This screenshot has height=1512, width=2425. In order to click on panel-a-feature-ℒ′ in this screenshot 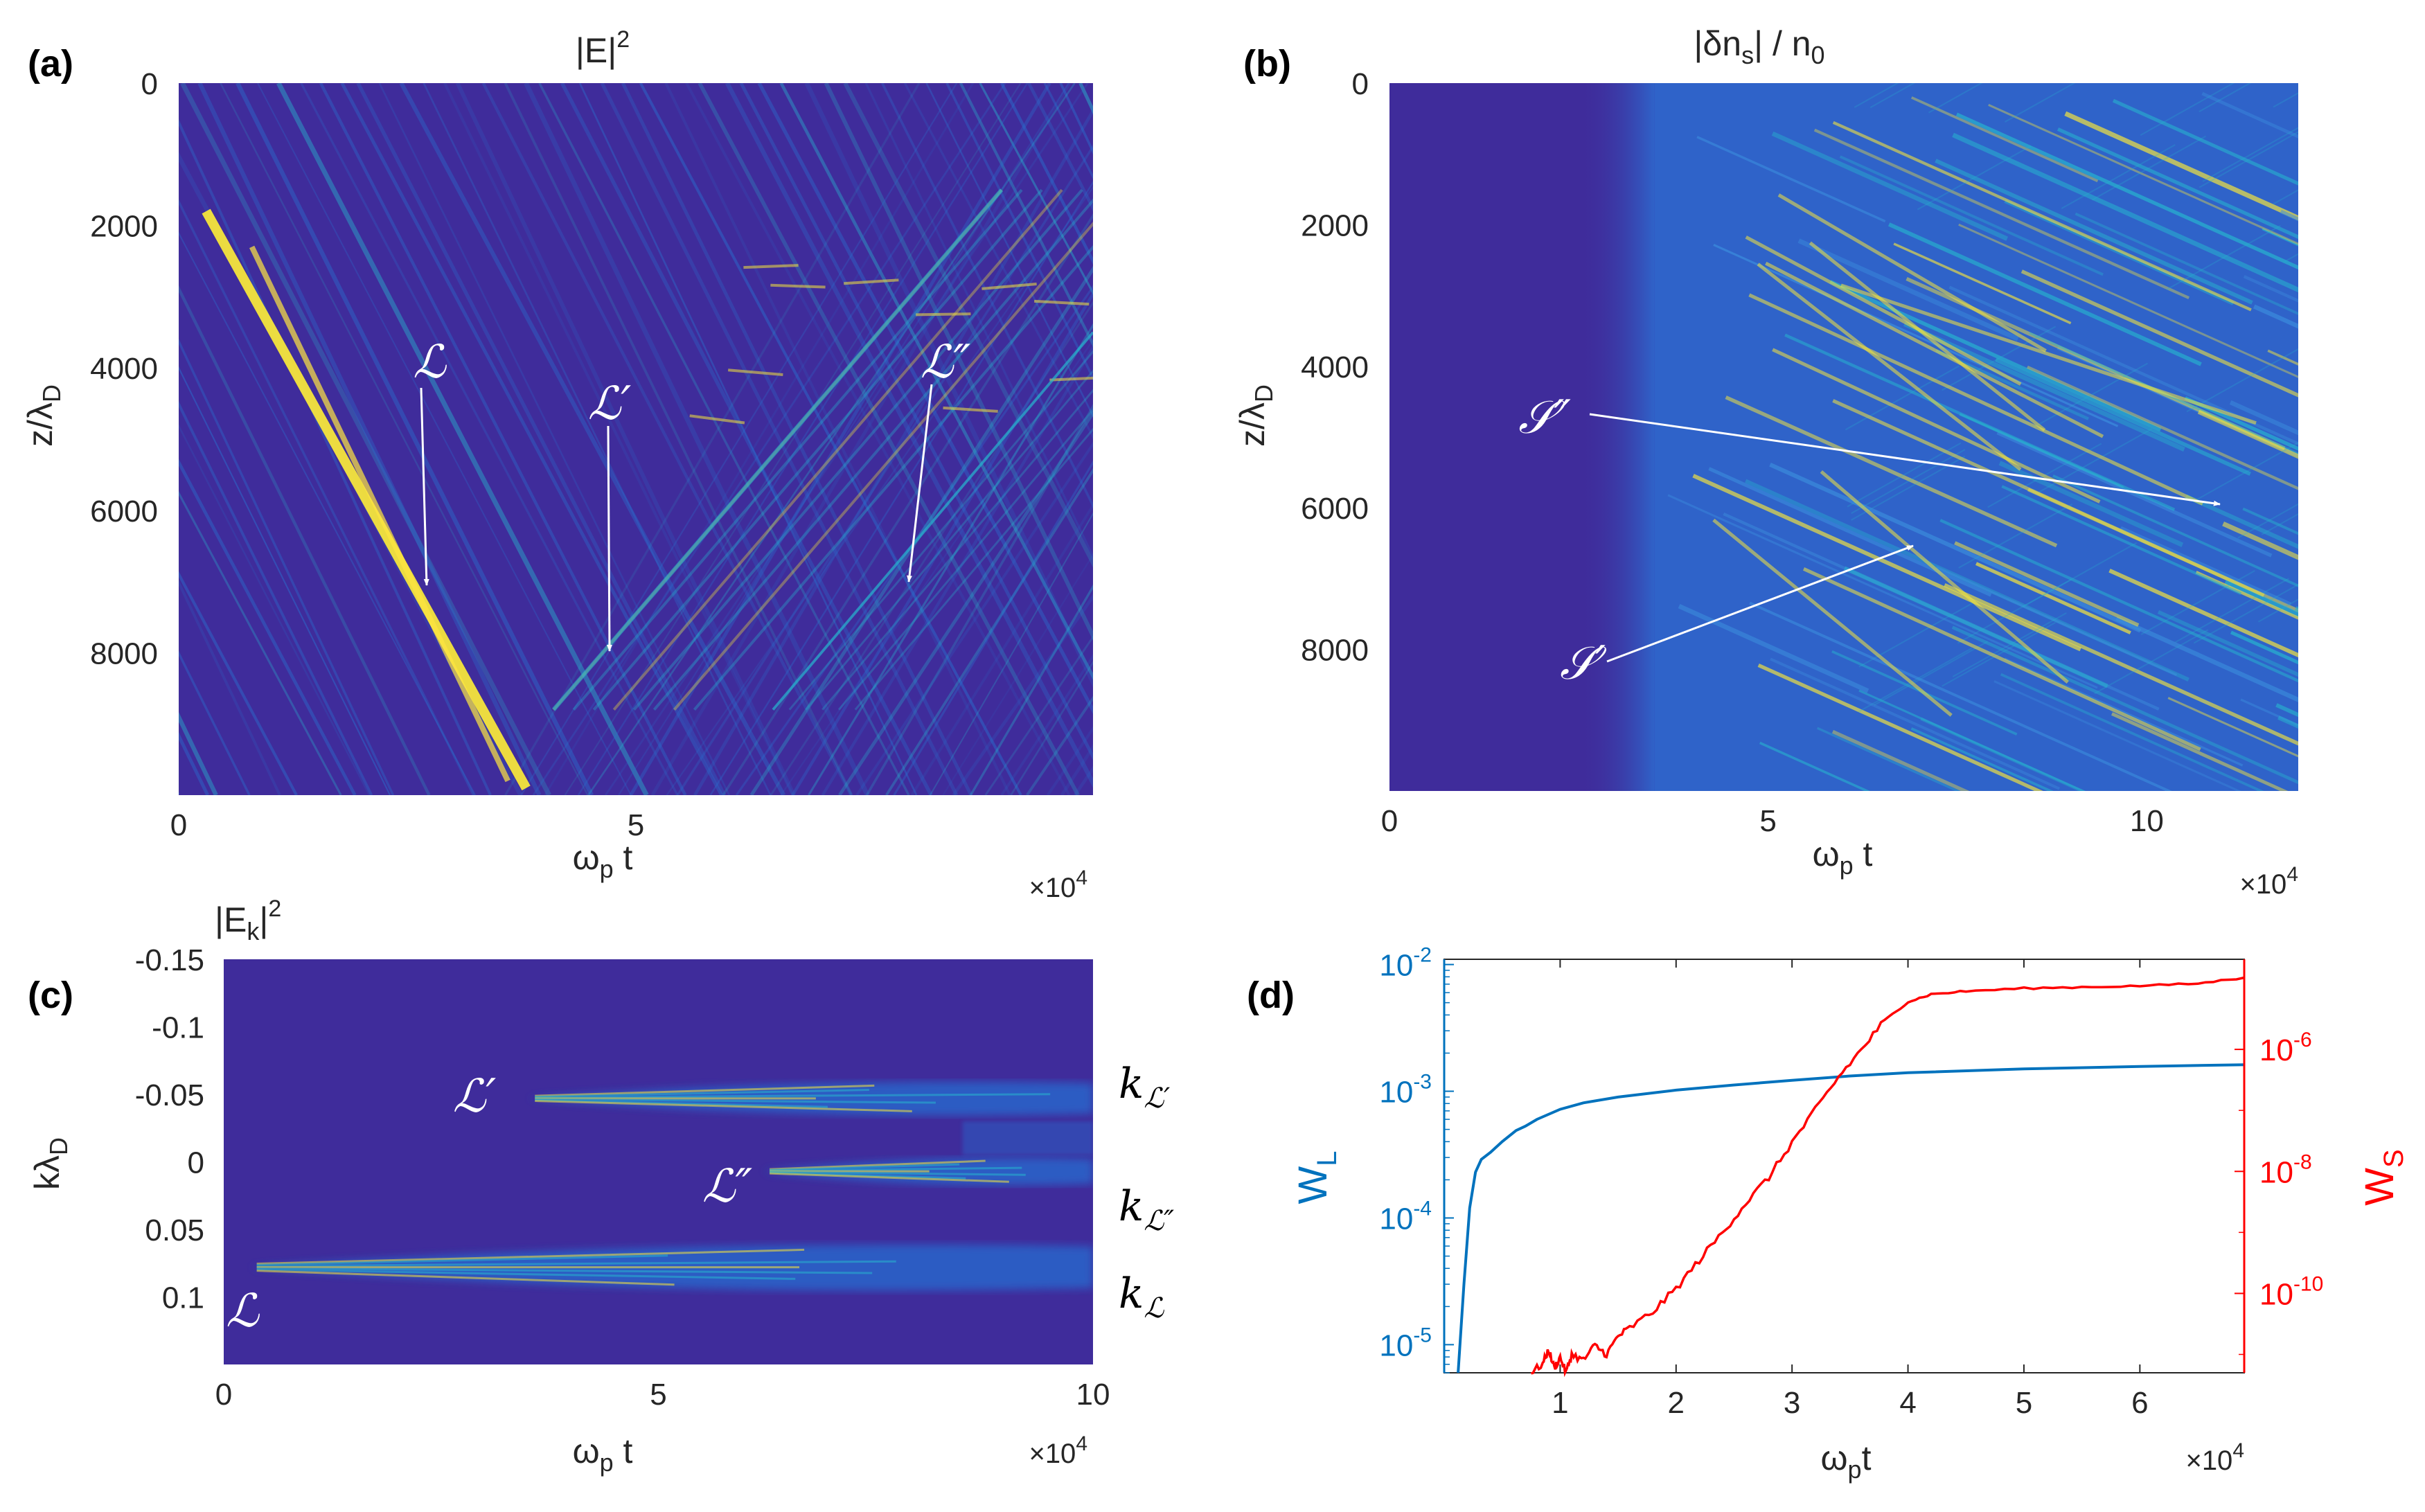, I will do `click(777, 450)`.